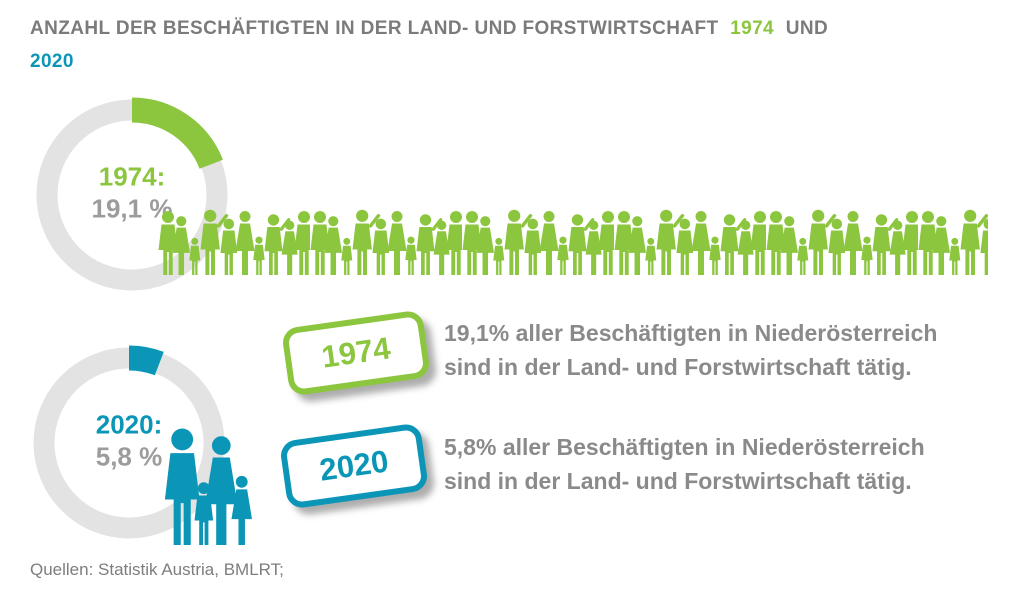 This screenshot has width=1024, height=607. Describe the element at coordinates (807, 28) in the screenshot. I see `title-conjunction: UND` at that location.